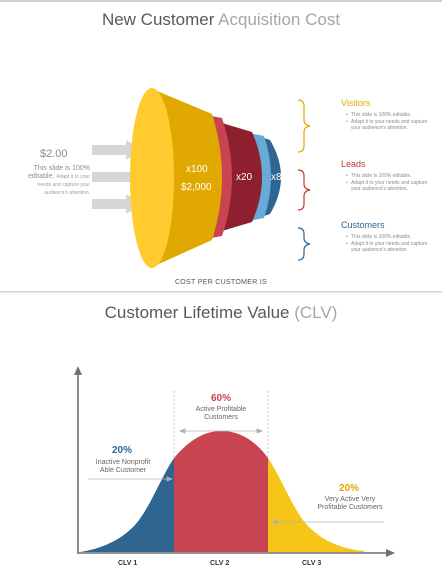 The height and width of the screenshot is (572, 442). What do you see at coordinates (349, 488) in the screenshot?
I see `clv3-percentage: 20%` at bounding box center [349, 488].